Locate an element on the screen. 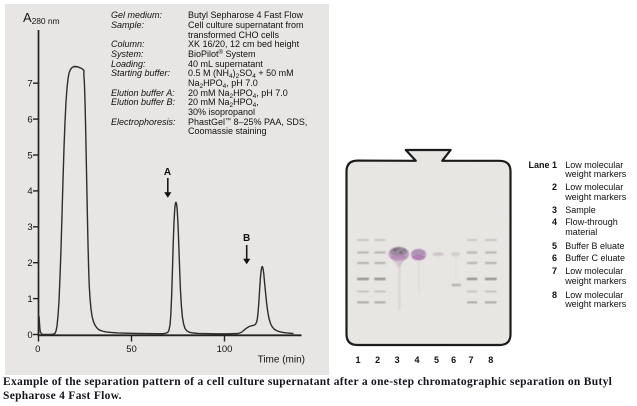 Image resolution: width=637 pixels, height=406 pixels. svg-text: 100 is located at coordinates (225, 349).